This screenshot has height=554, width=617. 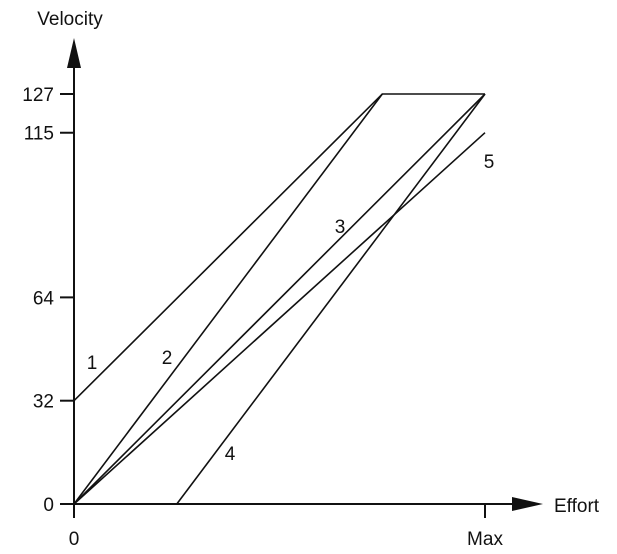 What do you see at coordinates (577, 506) in the screenshot?
I see `x-axis-title: Effort` at bounding box center [577, 506].